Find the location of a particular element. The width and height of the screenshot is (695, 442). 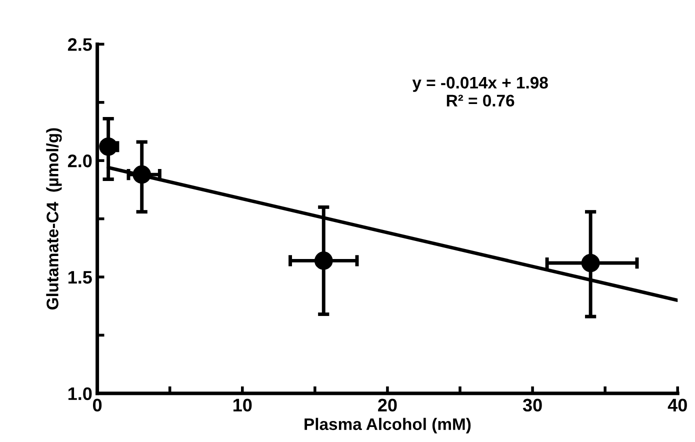

y-tick-label: 2.0 is located at coordinates (80, 161).